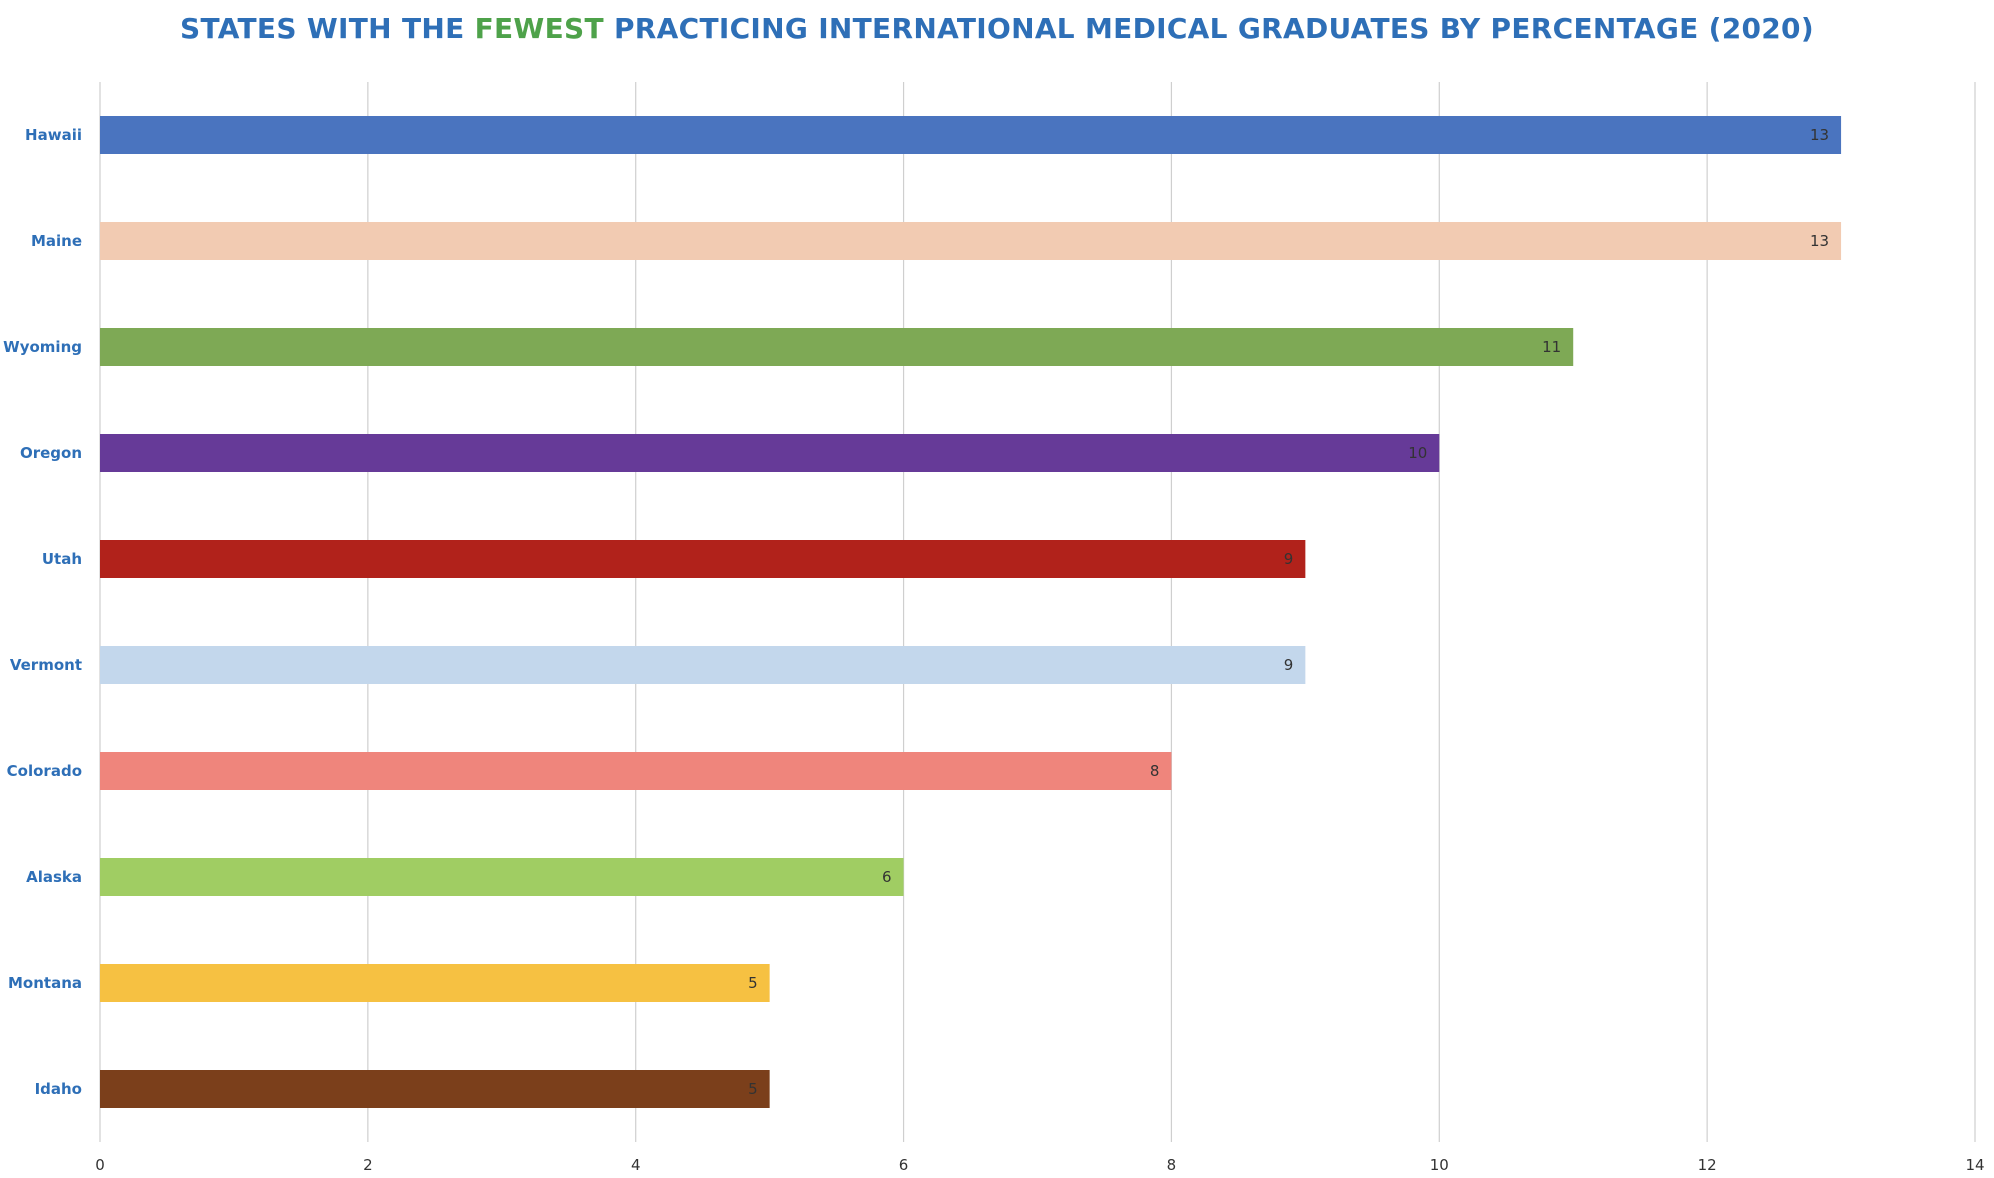  What do you see at coordinates (42, 347) in the screenshot?
I see `category-label: Wyoming` at bounding box center [42, 347].